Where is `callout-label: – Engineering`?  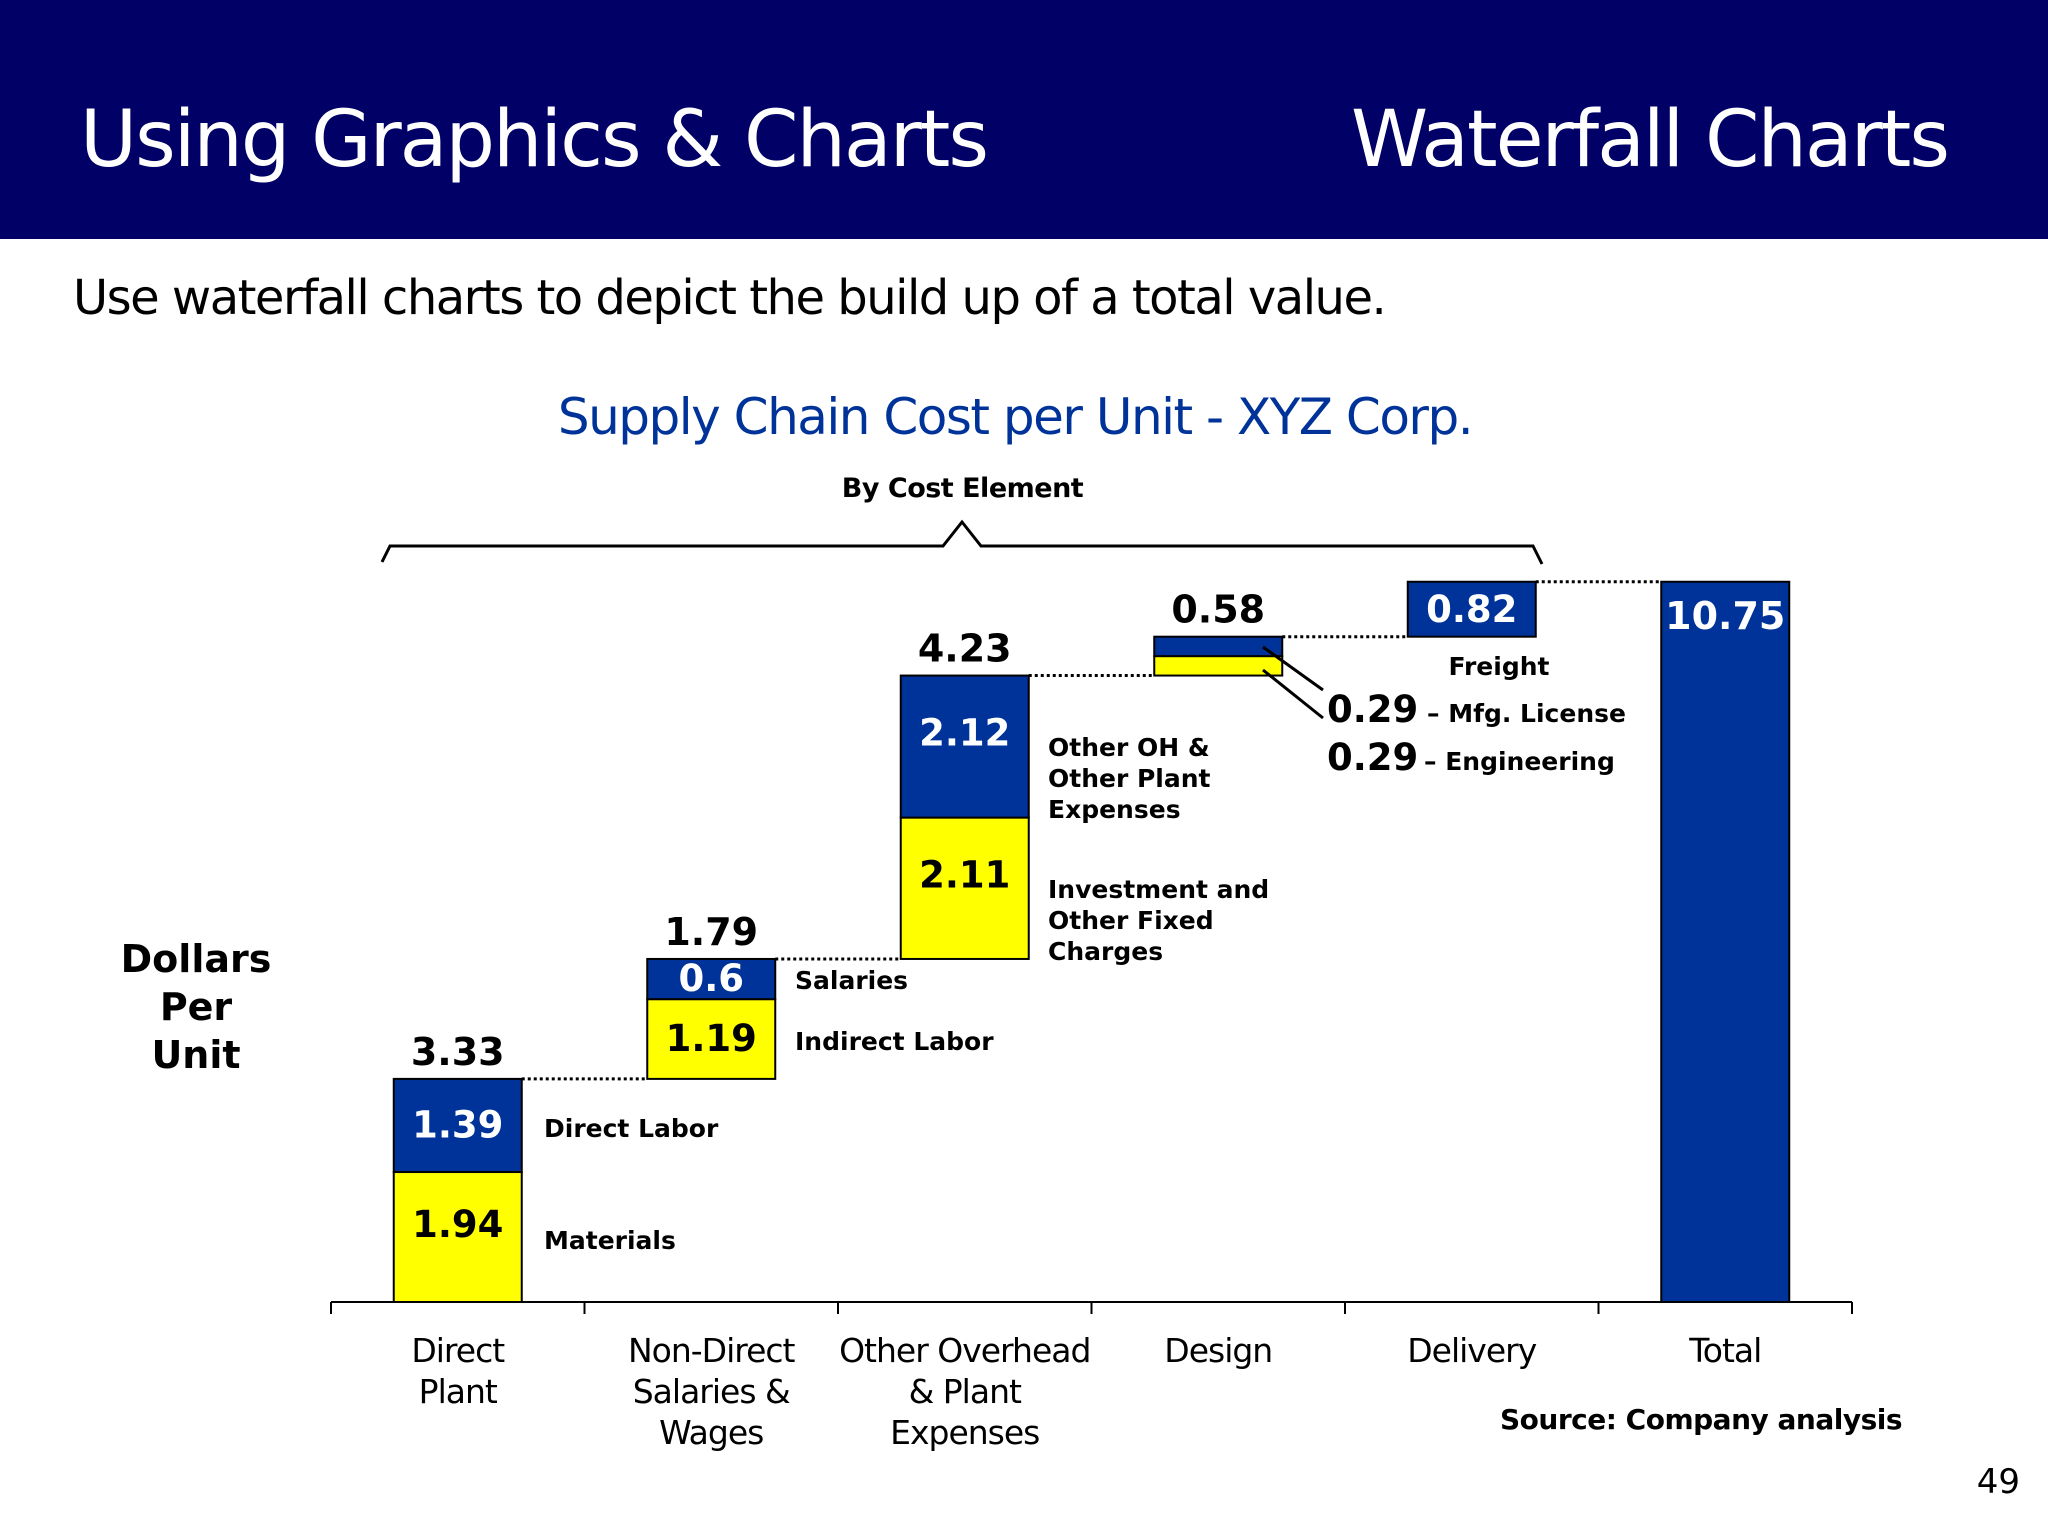
callout-label: – Engineering is located at coordinates (1519, 761).